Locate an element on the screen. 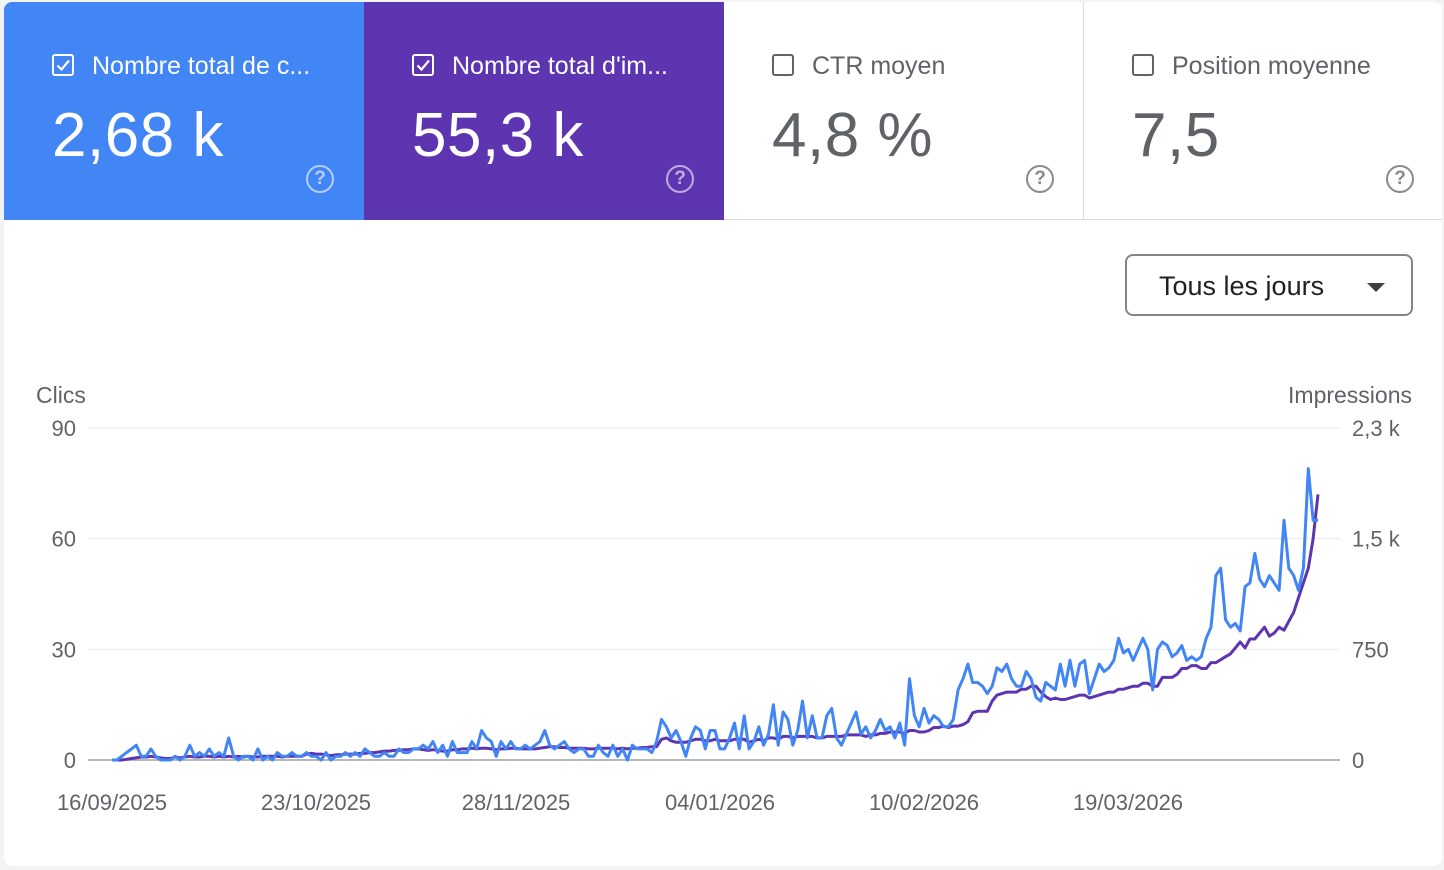  metric-label: CTR moyen is located at coordinates (879, 66).